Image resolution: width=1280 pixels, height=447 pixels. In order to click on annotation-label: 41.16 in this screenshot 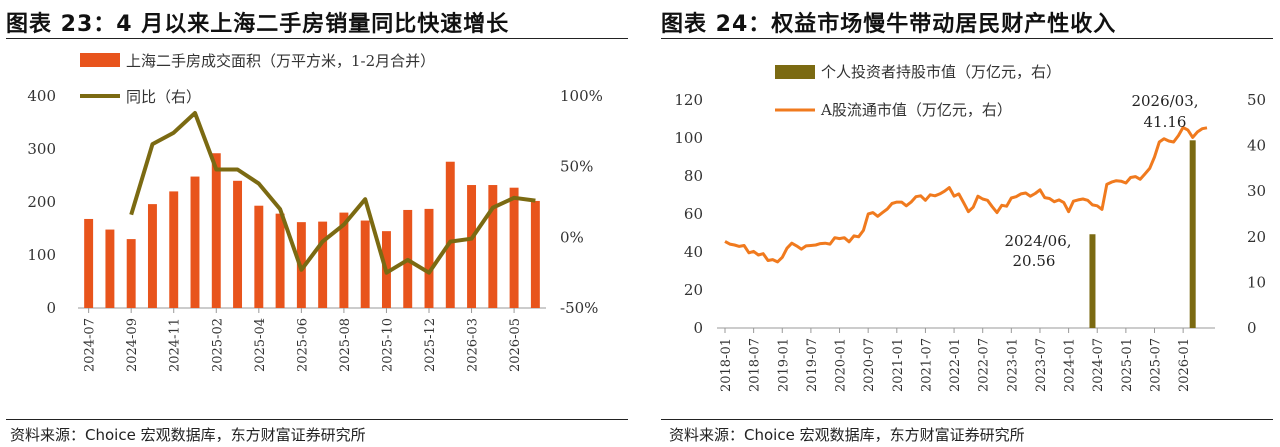, I will do `click(1165, 122)`.